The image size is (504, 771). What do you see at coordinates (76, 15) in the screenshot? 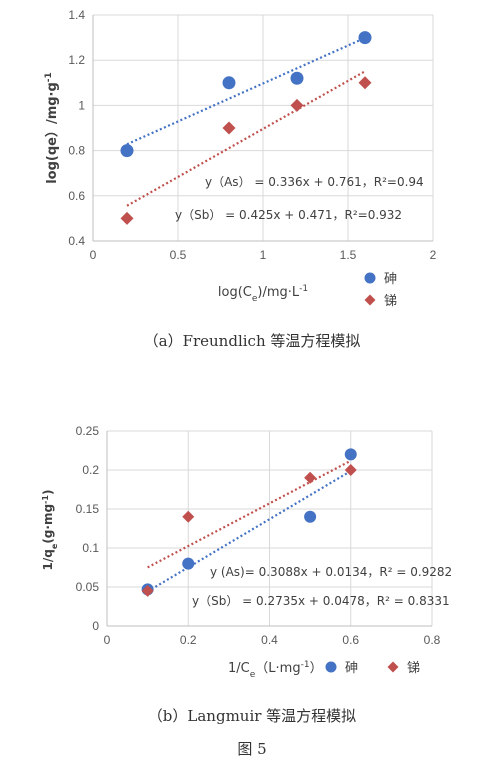
I see `y-tick-label: 1.4` at bounding box center [76, 15].